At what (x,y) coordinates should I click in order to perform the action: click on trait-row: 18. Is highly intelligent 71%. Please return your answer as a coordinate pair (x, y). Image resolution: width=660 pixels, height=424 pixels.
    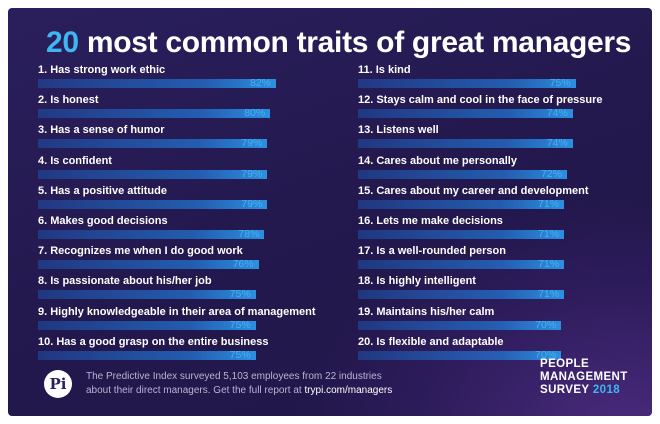
    Looking at the image, I should click on (505, 289).